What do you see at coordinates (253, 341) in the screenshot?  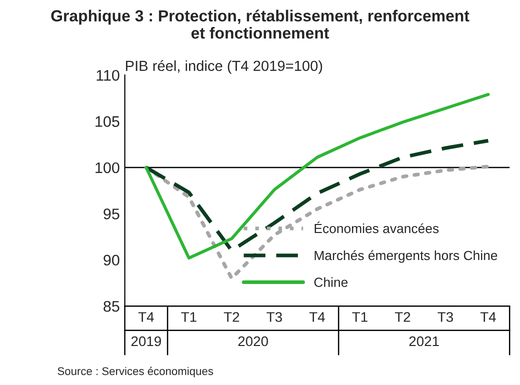 I see `text: 2020` at bounding box center [253, 341].